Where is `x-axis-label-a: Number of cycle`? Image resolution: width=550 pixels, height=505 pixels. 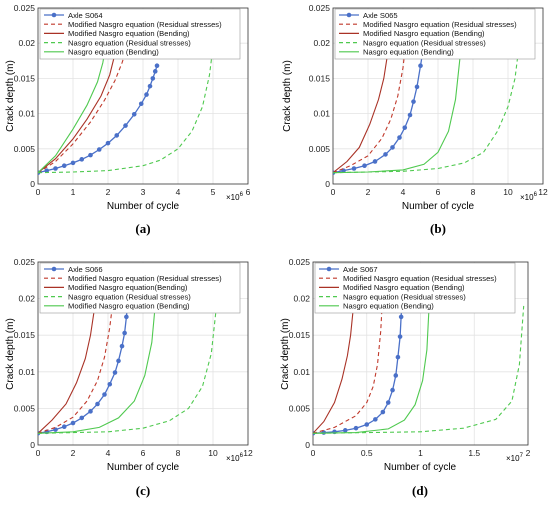
x-axis-label-a: Number of cycle is located at coordinates (143, 206).